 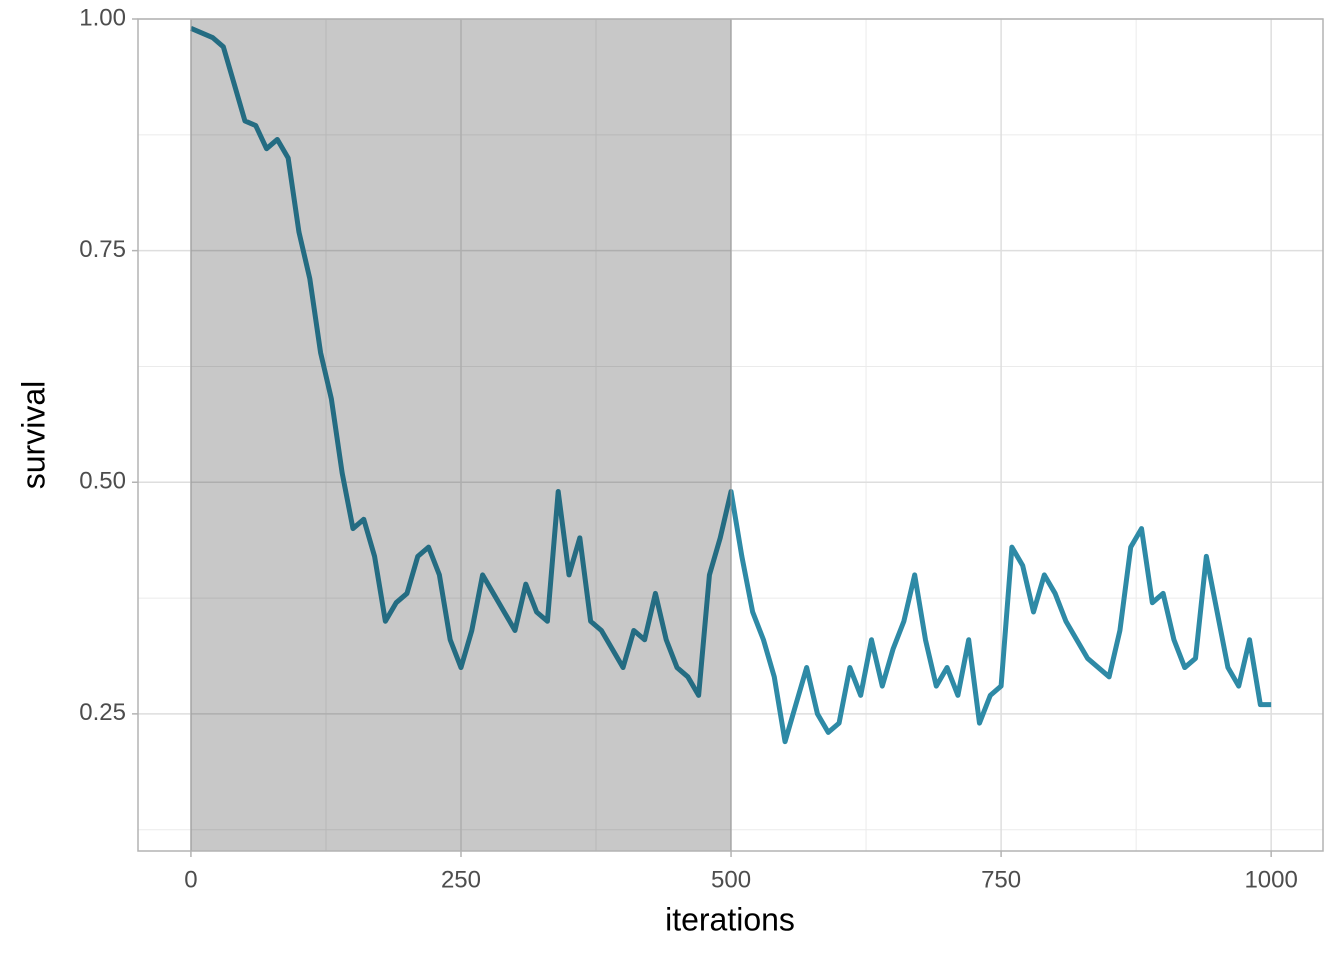 I want to click on x-axis-title: iterations, so click(x=730, y=919).